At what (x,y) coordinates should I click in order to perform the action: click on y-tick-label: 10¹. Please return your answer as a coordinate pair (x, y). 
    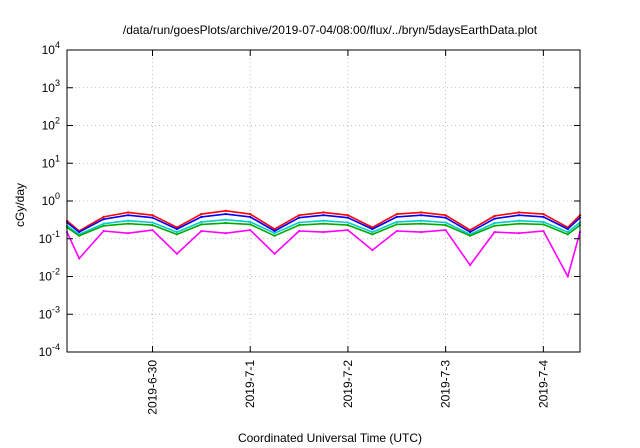
    Looking at the image, I should click on (51, 161).